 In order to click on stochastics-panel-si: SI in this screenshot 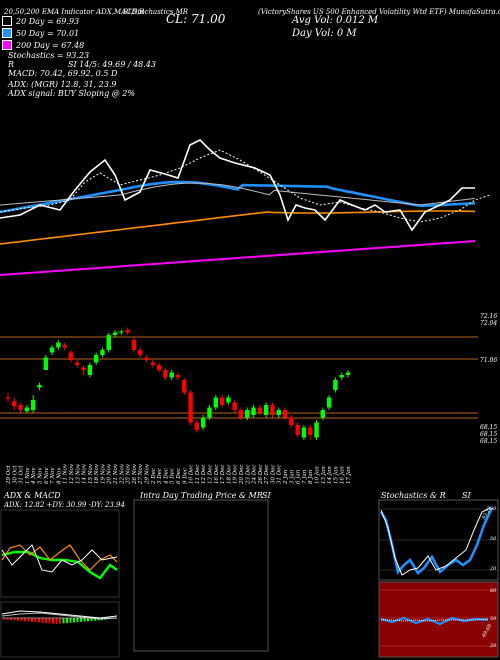, I will do `click(466, 495)`.